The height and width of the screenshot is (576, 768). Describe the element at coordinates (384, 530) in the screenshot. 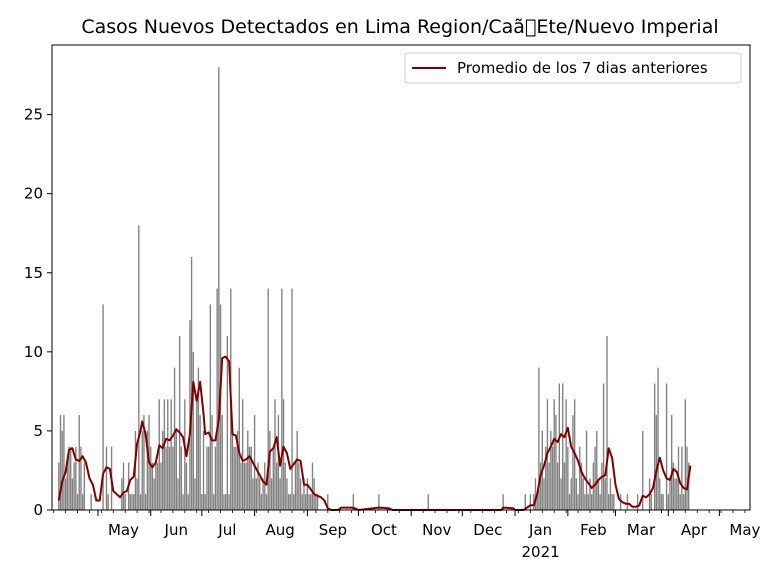

I see `x-tick-label: Oct` at that location.